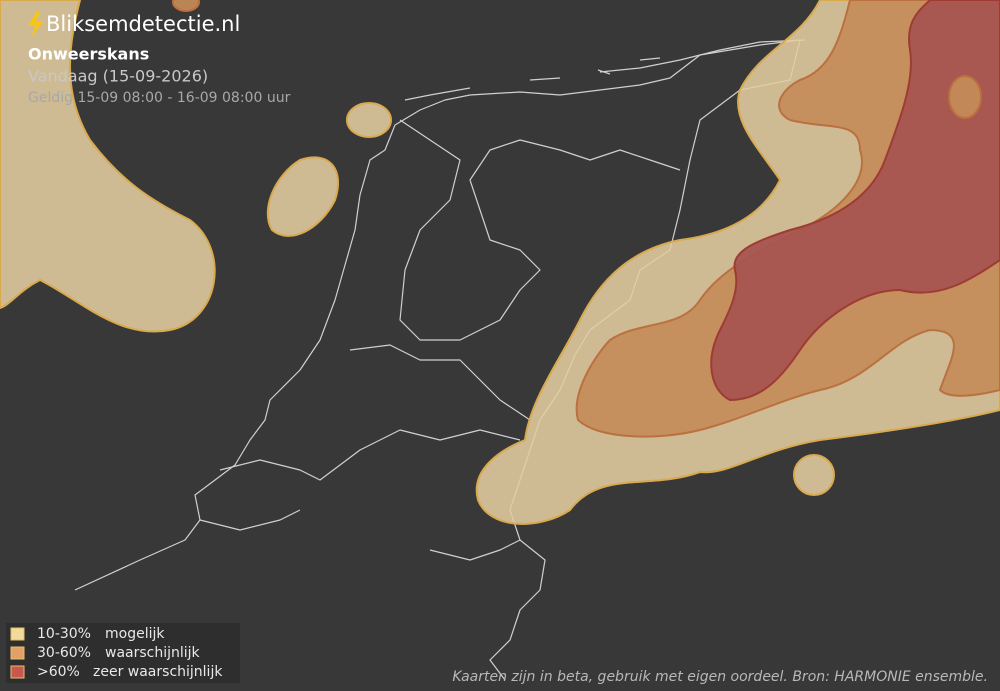  What do you see at coordinates (64, 653) in the screenshot?
I see `legend-range: 30-60%` at bounding box center [64, 653].